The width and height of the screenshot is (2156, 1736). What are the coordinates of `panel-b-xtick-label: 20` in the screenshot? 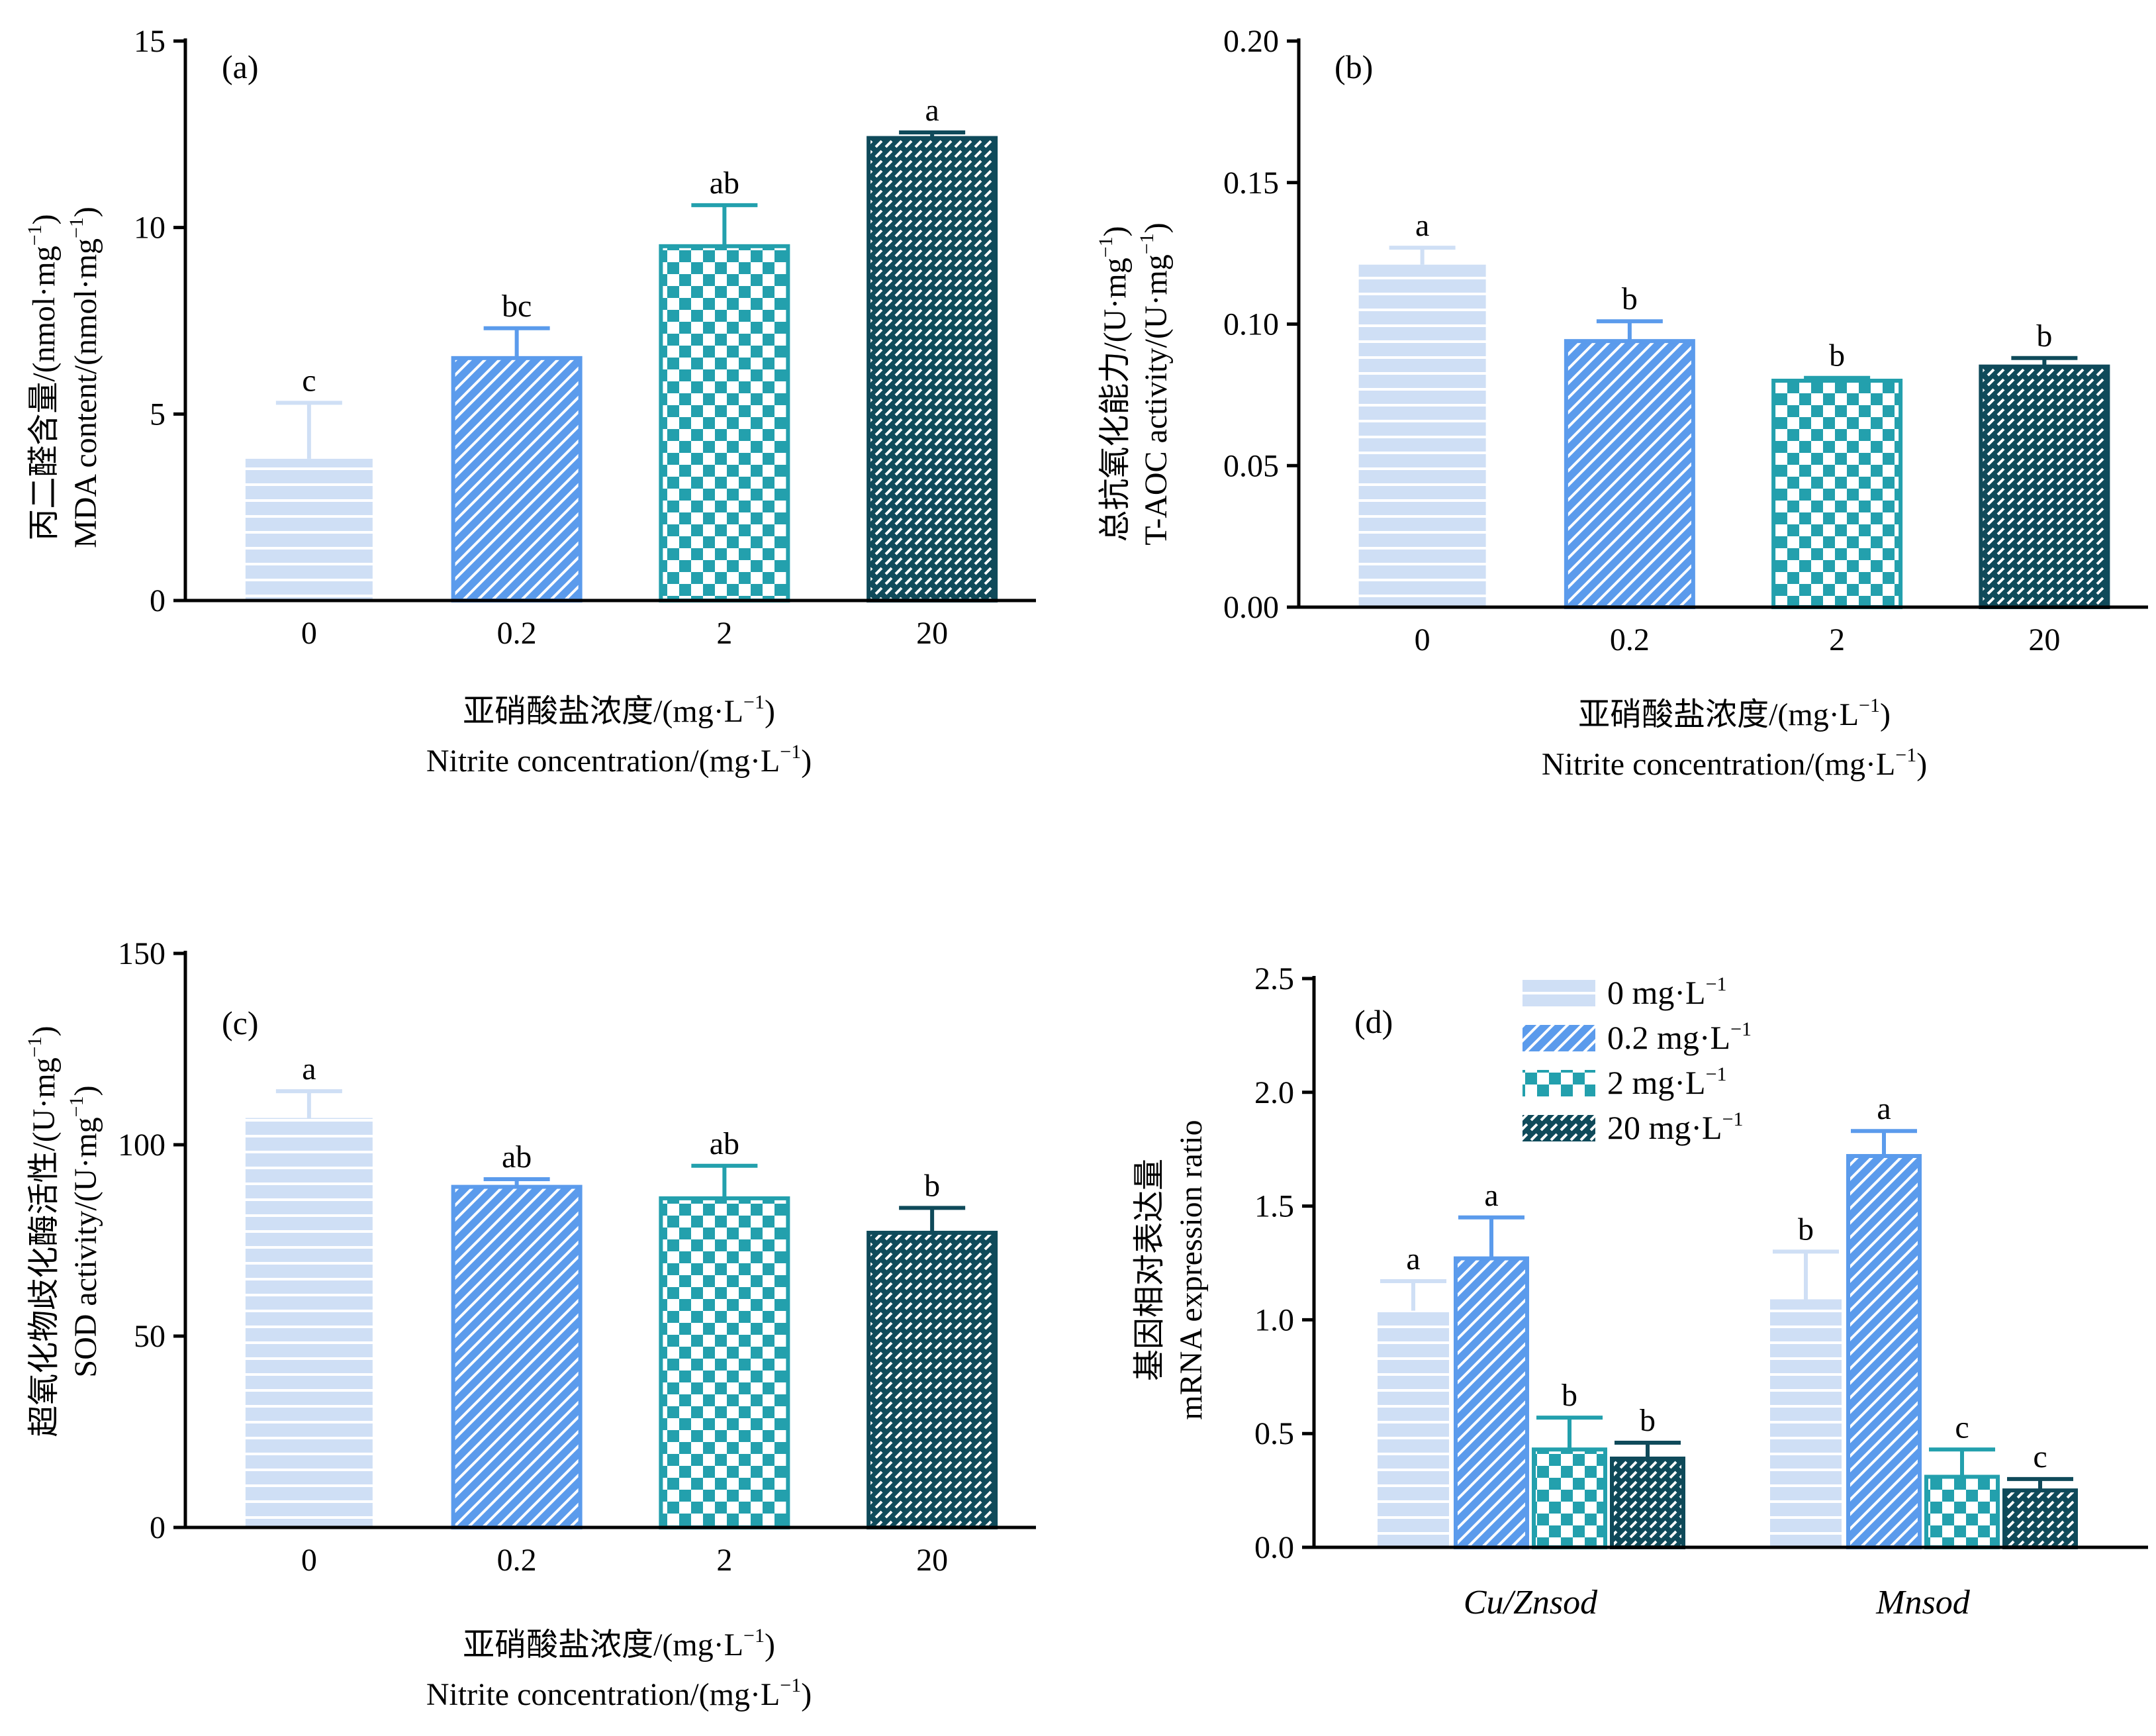 It's located at (2044, 639).